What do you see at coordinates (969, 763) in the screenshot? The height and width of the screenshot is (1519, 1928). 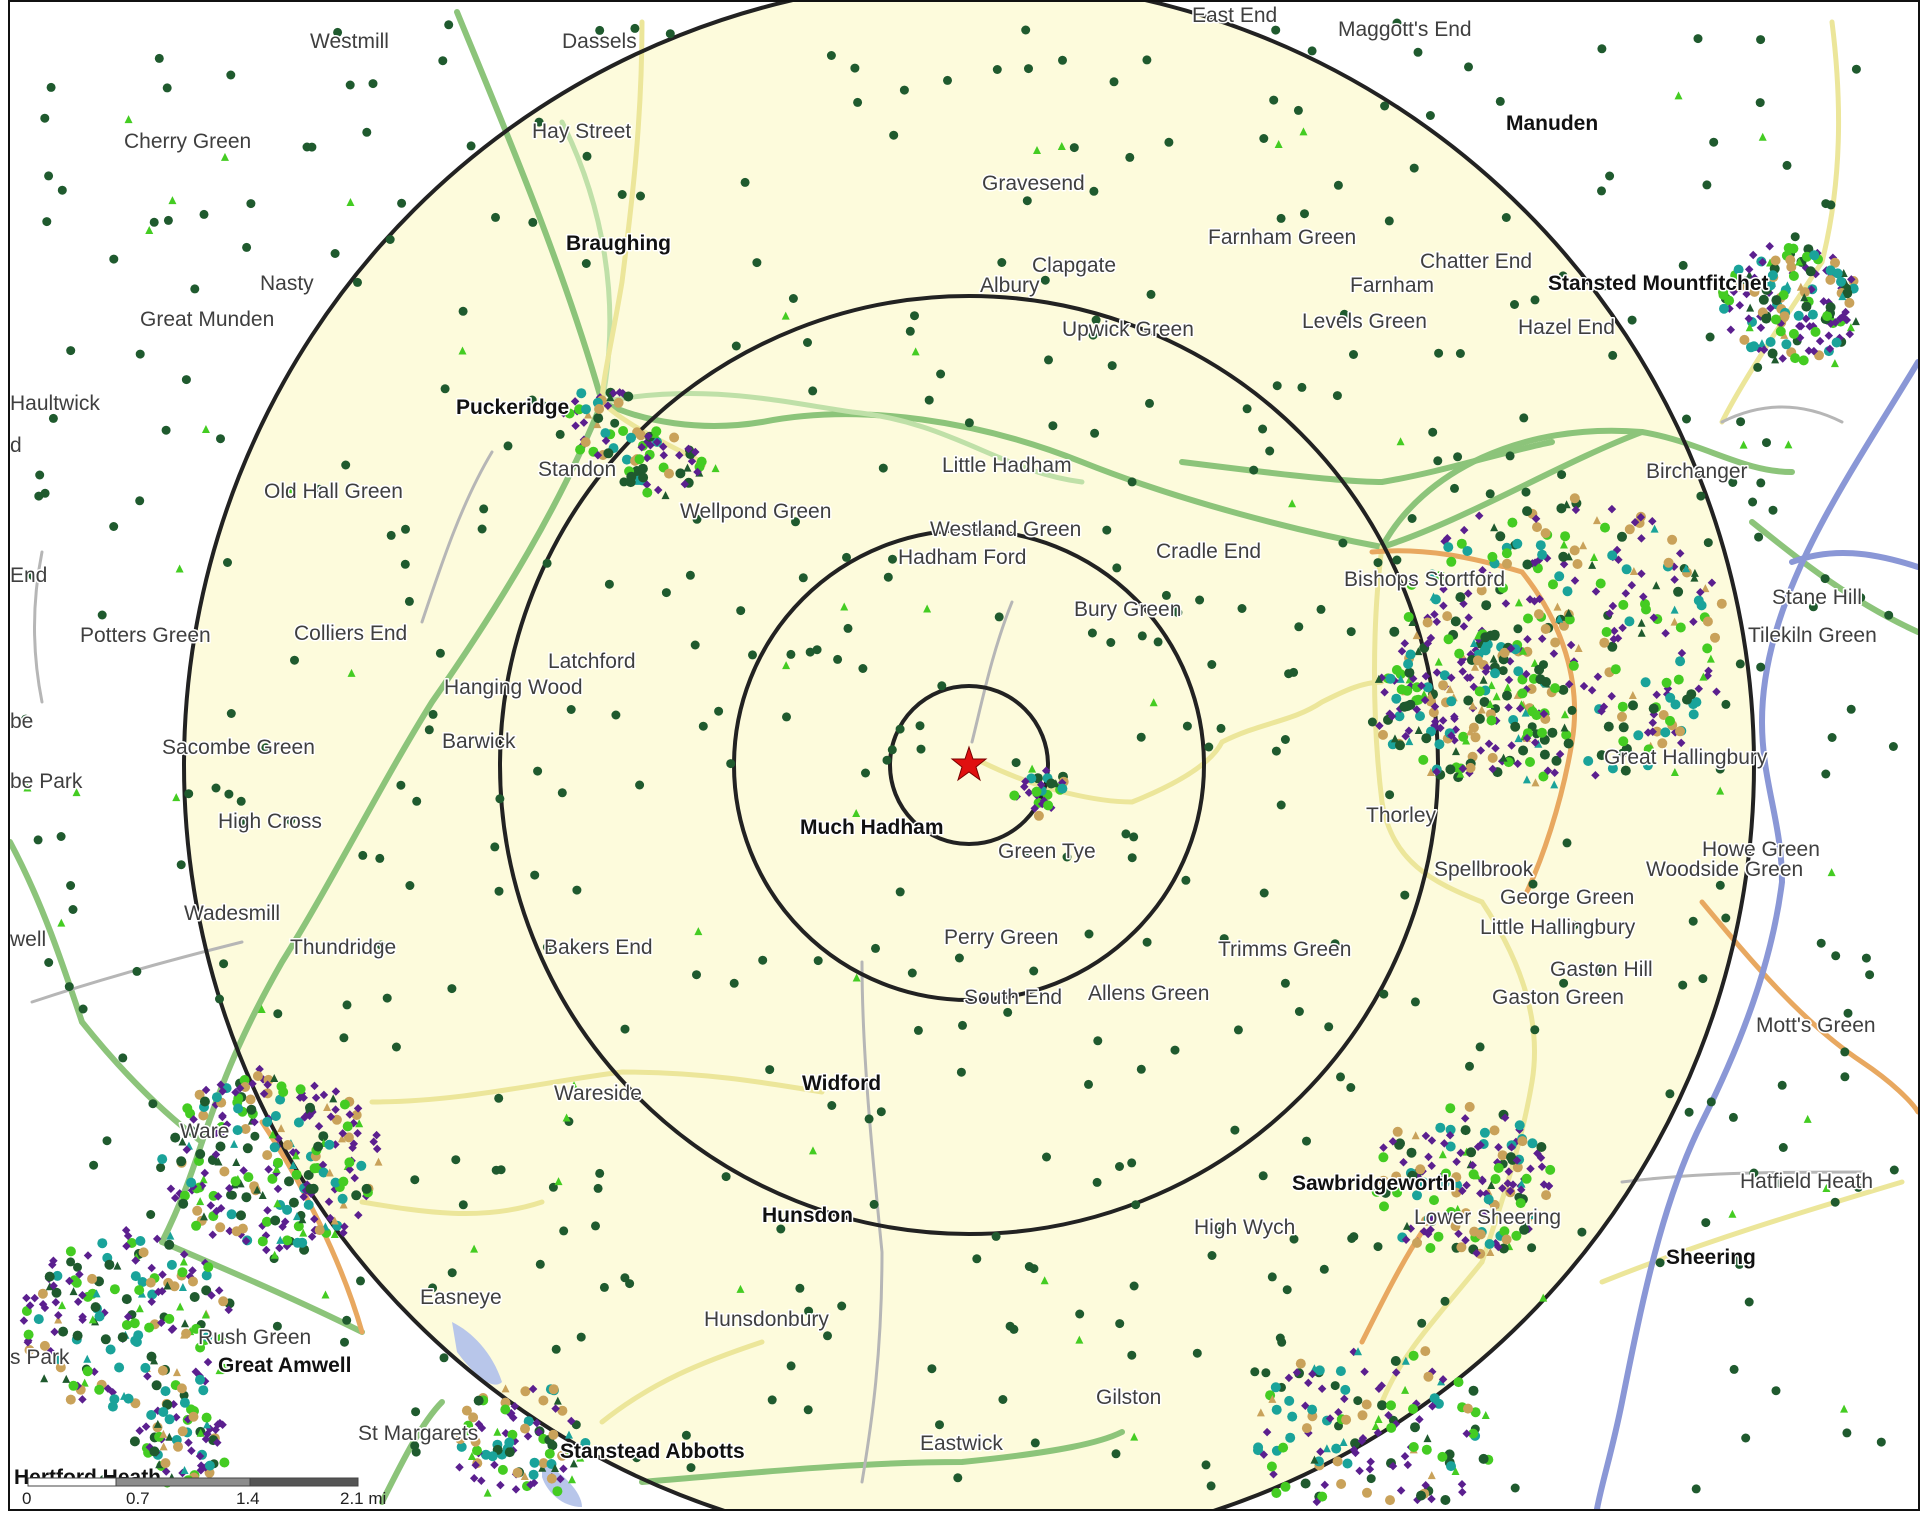 I see `center-star-icon` at bounding box center [969, 763].